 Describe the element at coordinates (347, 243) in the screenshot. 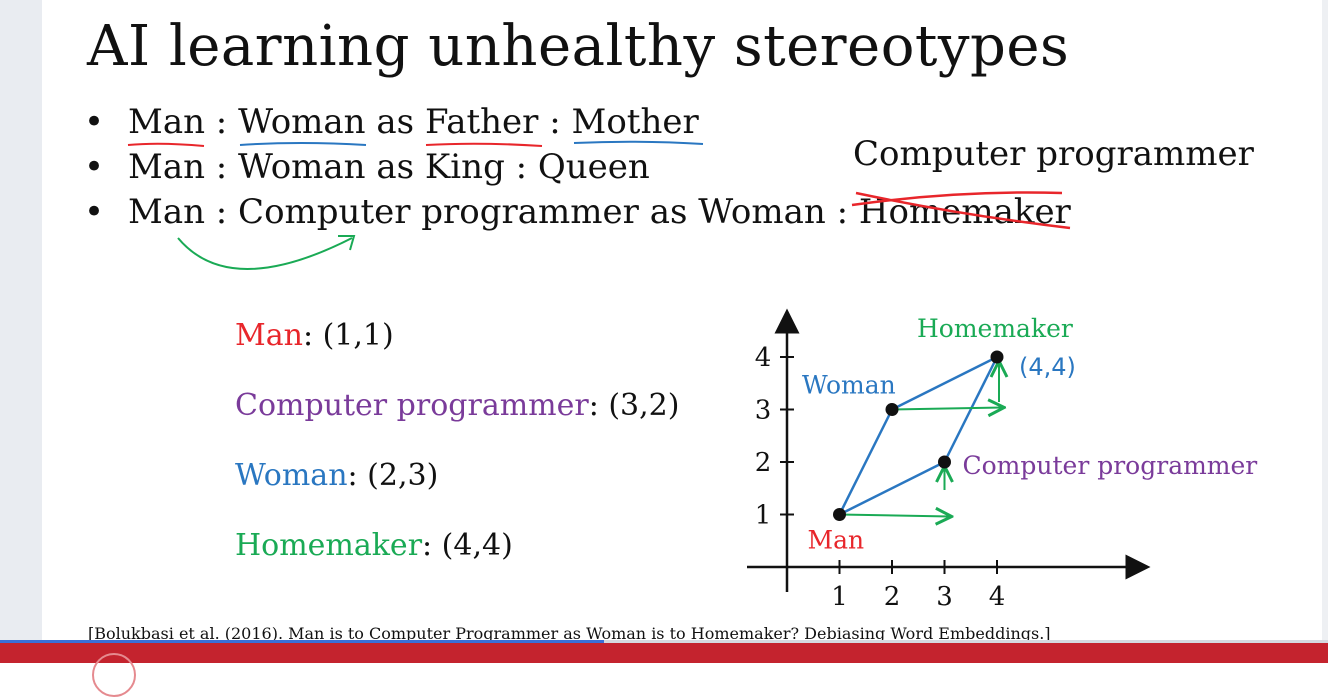

I see `swap-arrow-head` at that location.